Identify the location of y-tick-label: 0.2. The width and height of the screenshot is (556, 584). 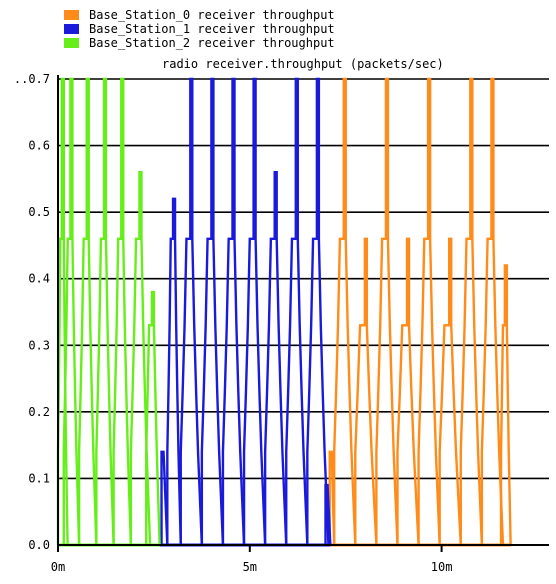
(39, 412).